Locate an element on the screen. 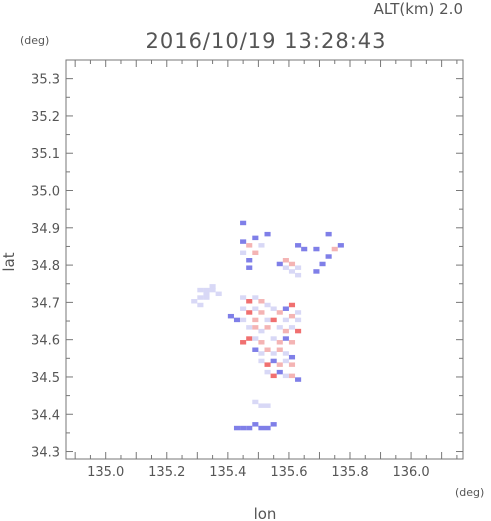  x-tick-label: 136.0 is located at coordinates (410, 472).